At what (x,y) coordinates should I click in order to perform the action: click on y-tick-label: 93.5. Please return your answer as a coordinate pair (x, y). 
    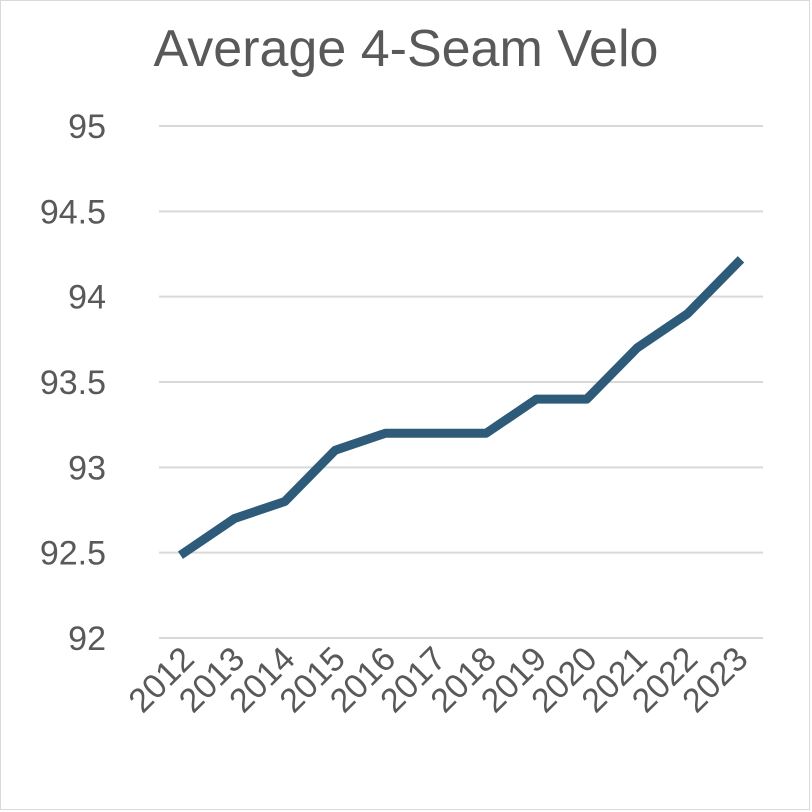
    Looking at the image, I should click on (73, 383).